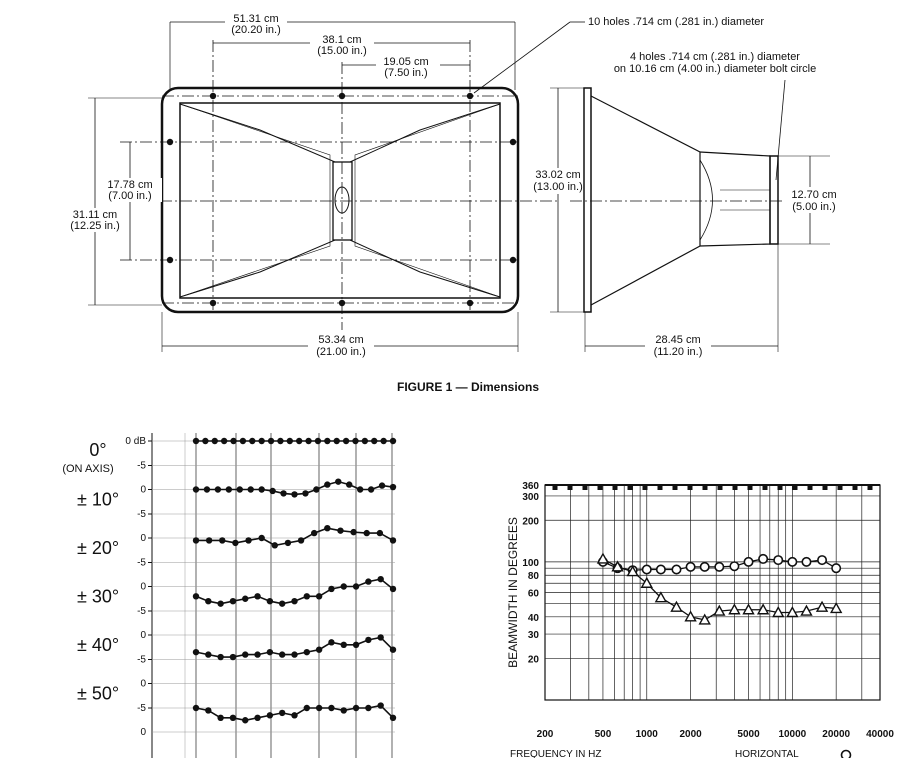 Image resolution: width=919 pixels, height=763 pixels. I want to click on offaxis-angle-label: ± 40°, so click(98, 645).